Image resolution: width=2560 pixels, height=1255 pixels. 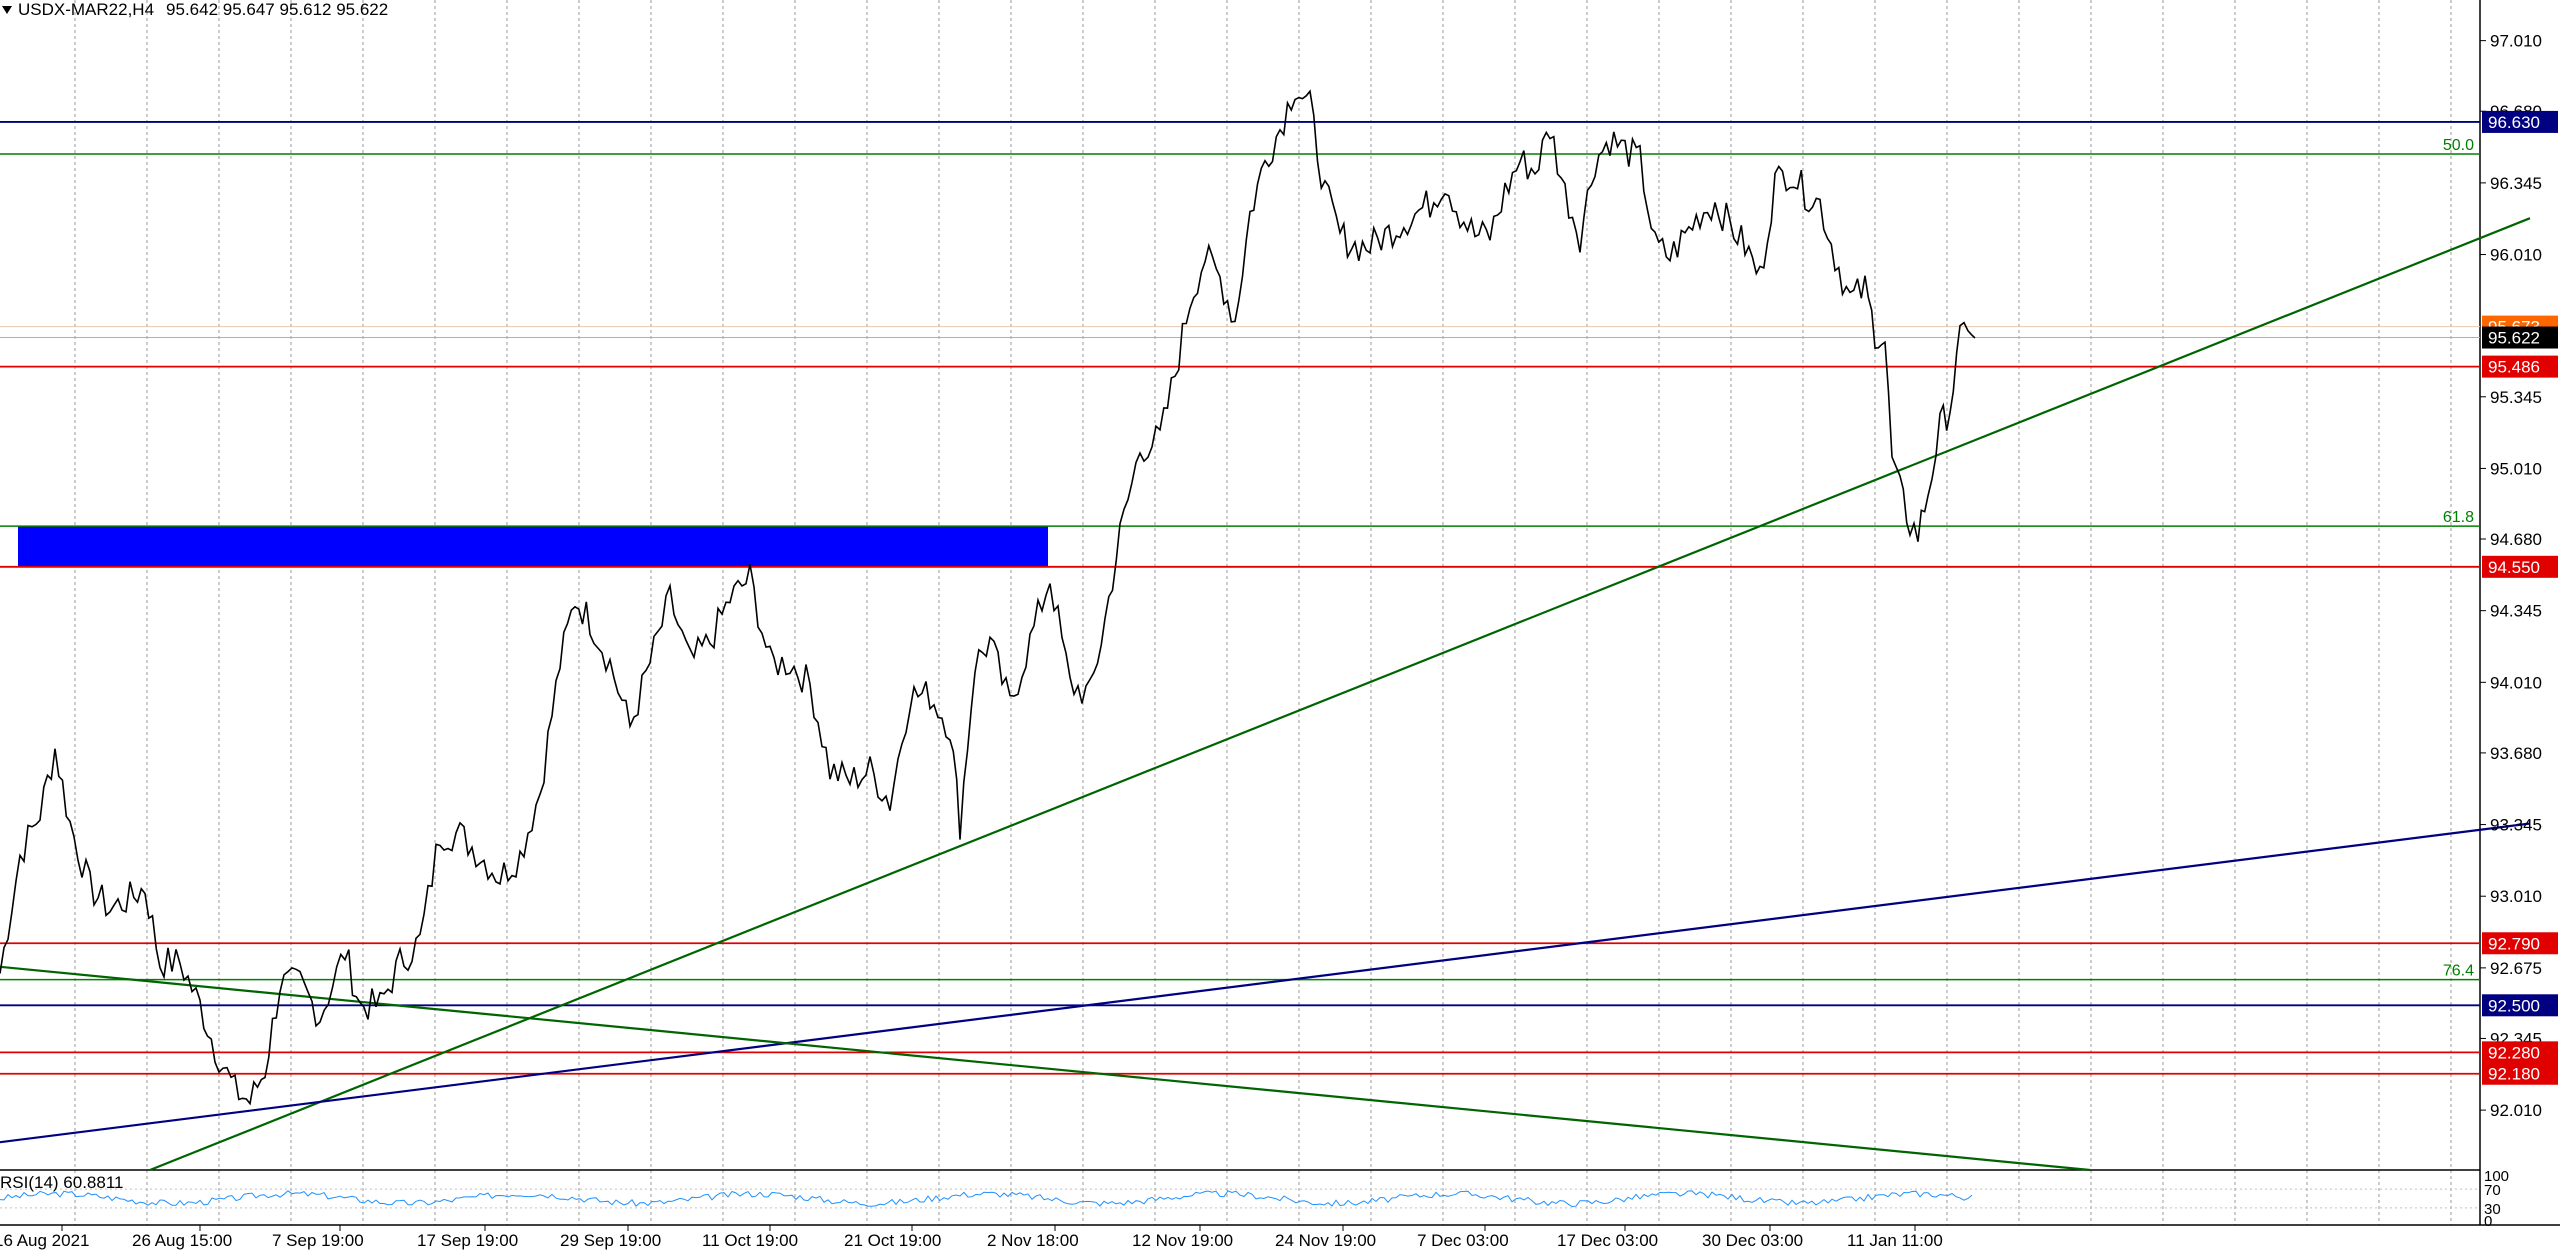 What do you see at coordinates (2516, 968) in the screenshot?
I see `price-tick-label: 92.675` at bounding box center [2516, 968].